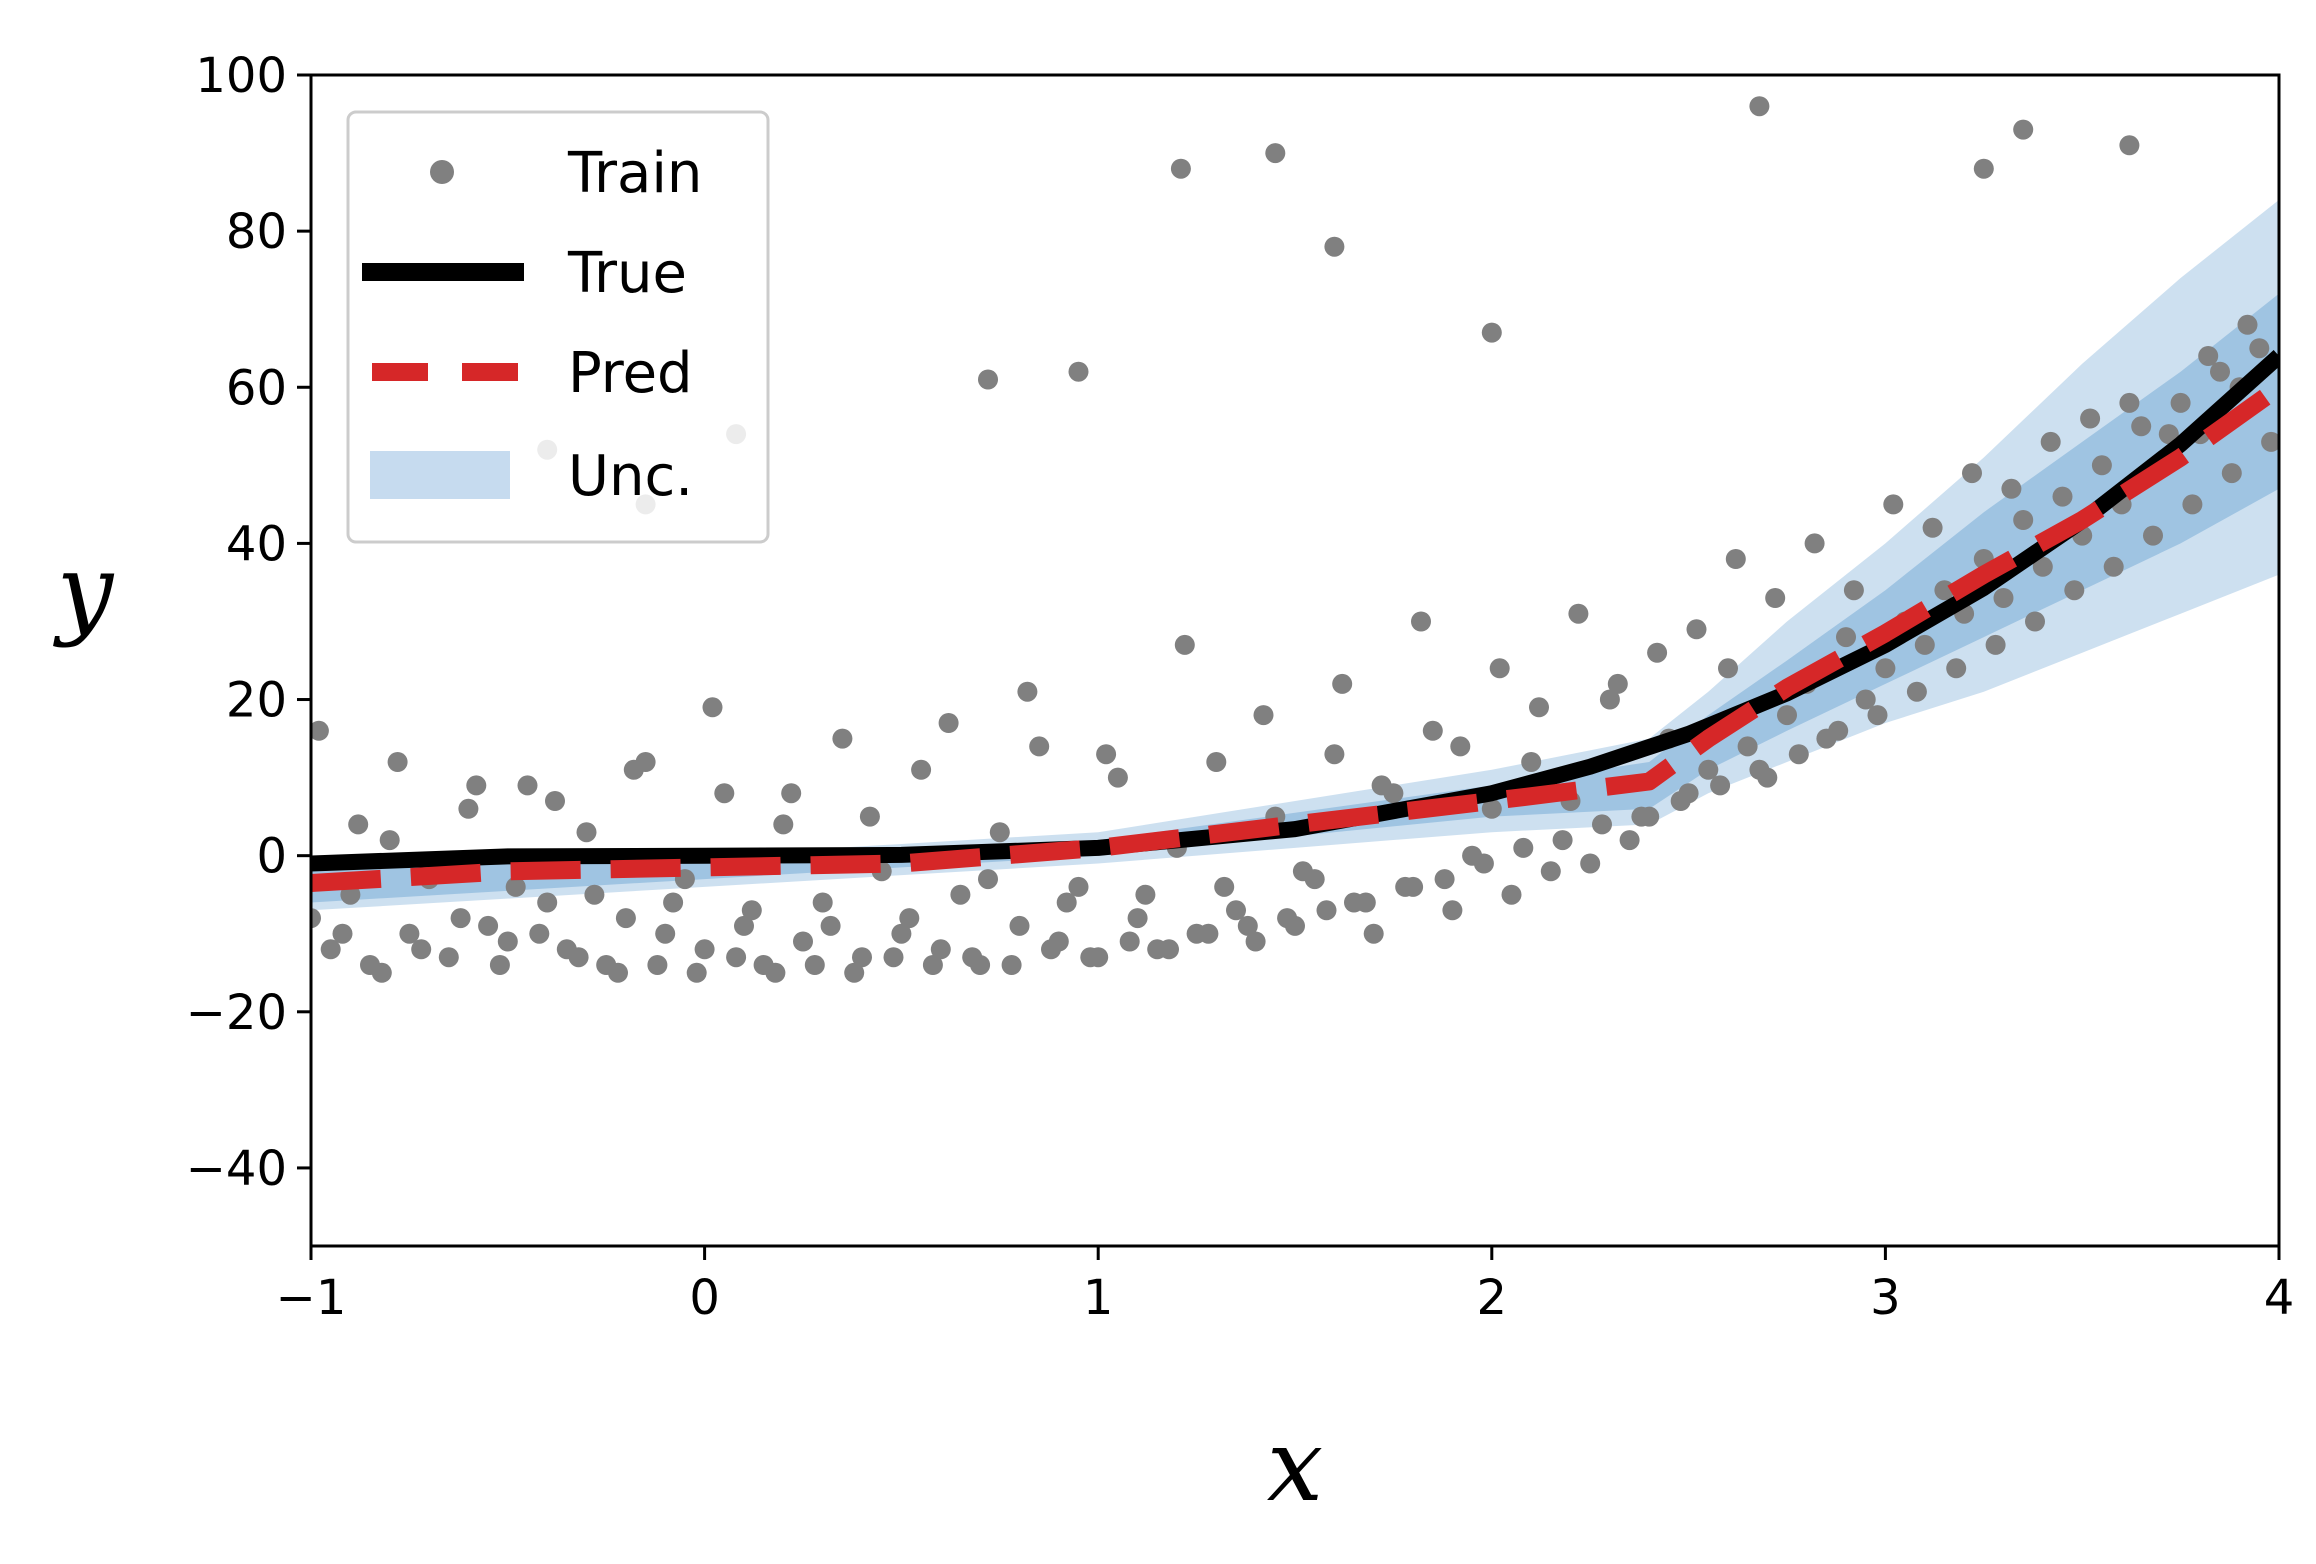 This screenshot has width=2316, height=1564. Describe the element at coordinates (236, 1169) in the screenshot. I see `y-tick-label: −40` at that location.